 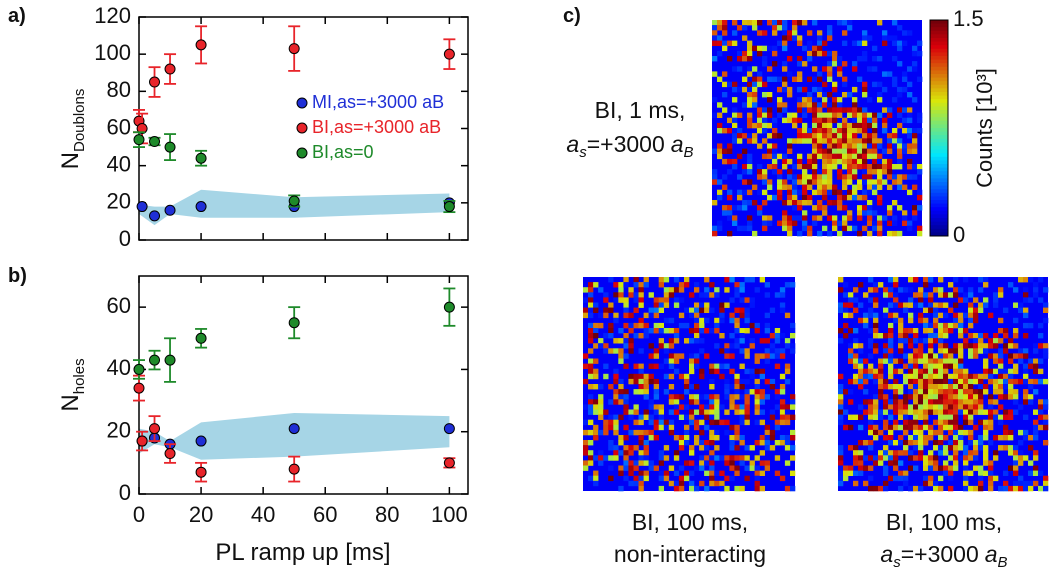 What do you see at coordinates (343, 152) in the screenshot?
I see `legend-label: BI,as=0` at bounding box center [343, 152].